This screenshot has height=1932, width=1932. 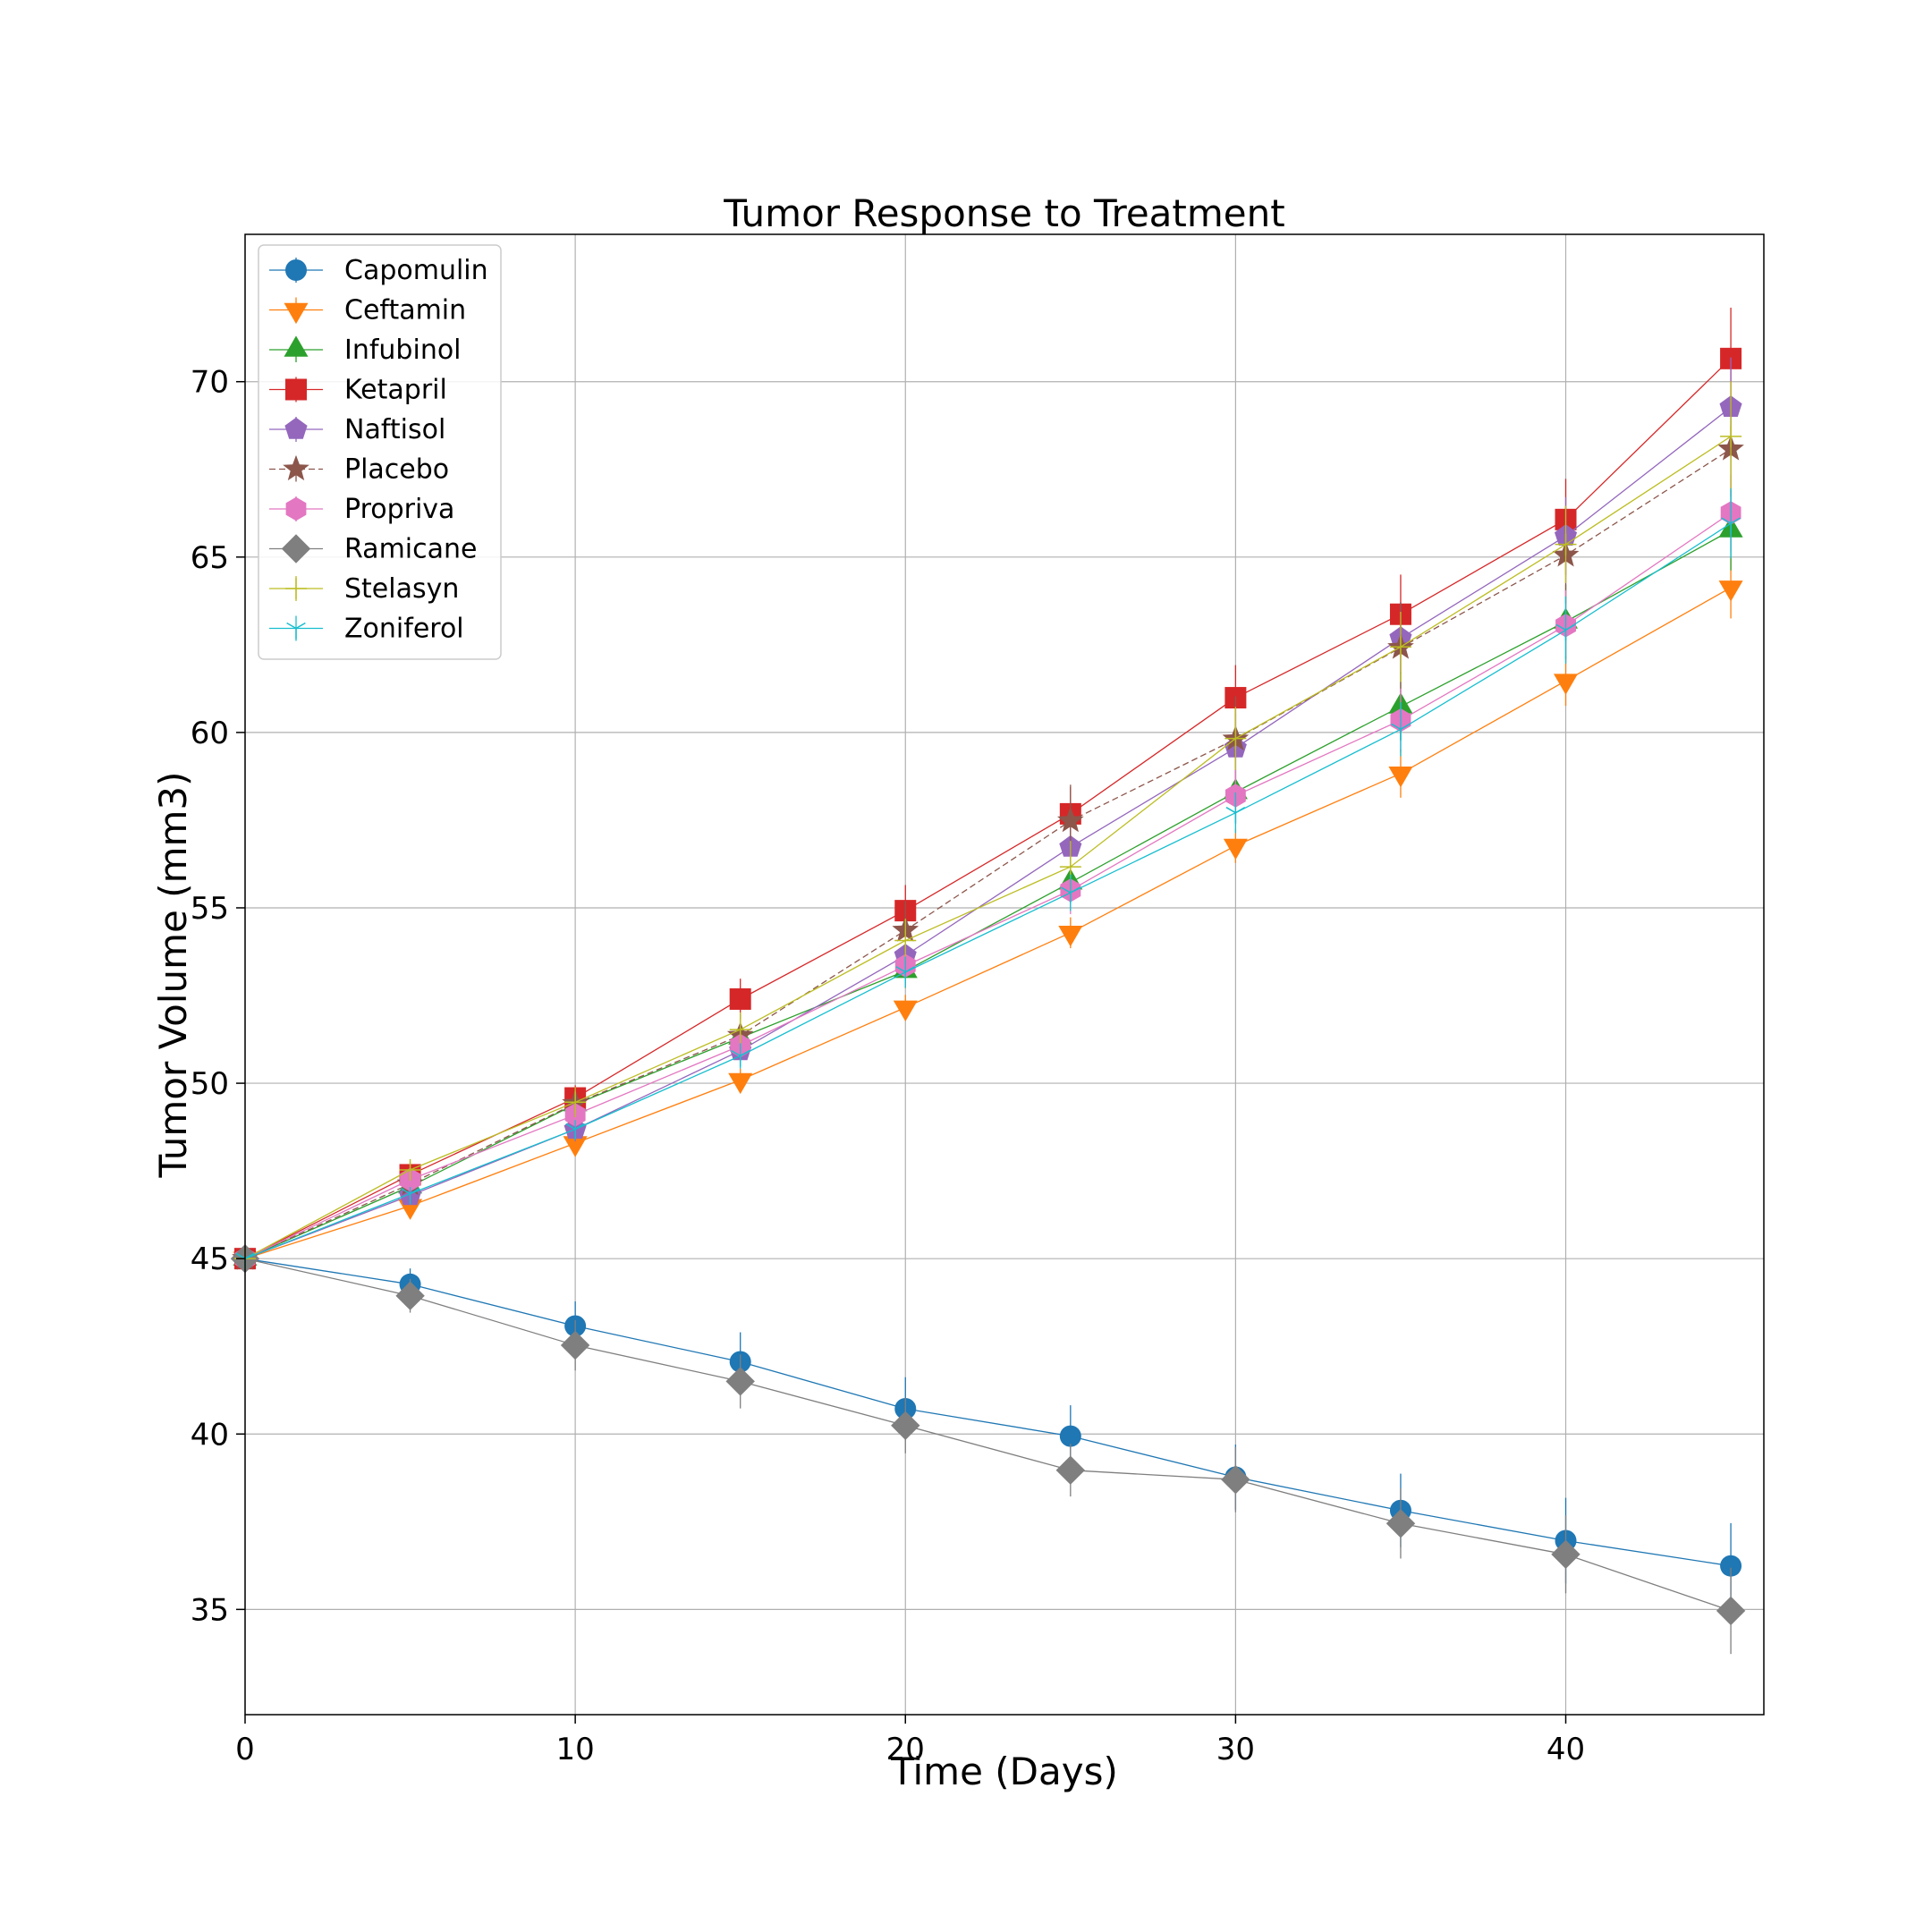 I want to click on legend-label: Zoniferol, so click(x=404, y=629).